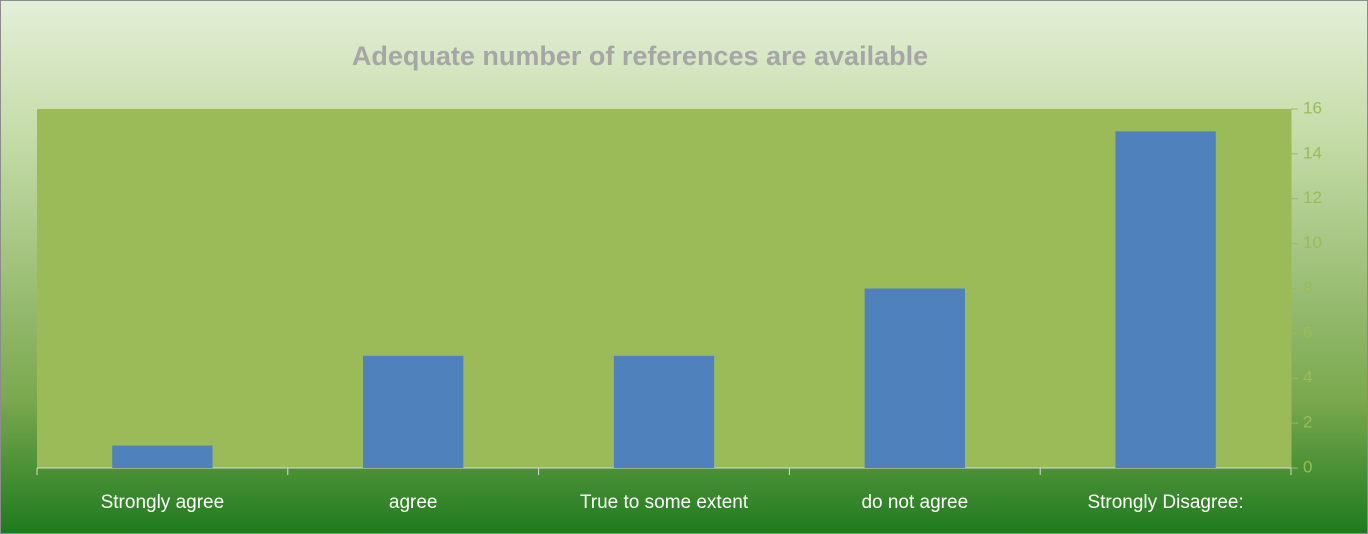  I want to click on y-tick-label: 8, so click(1307, 287).